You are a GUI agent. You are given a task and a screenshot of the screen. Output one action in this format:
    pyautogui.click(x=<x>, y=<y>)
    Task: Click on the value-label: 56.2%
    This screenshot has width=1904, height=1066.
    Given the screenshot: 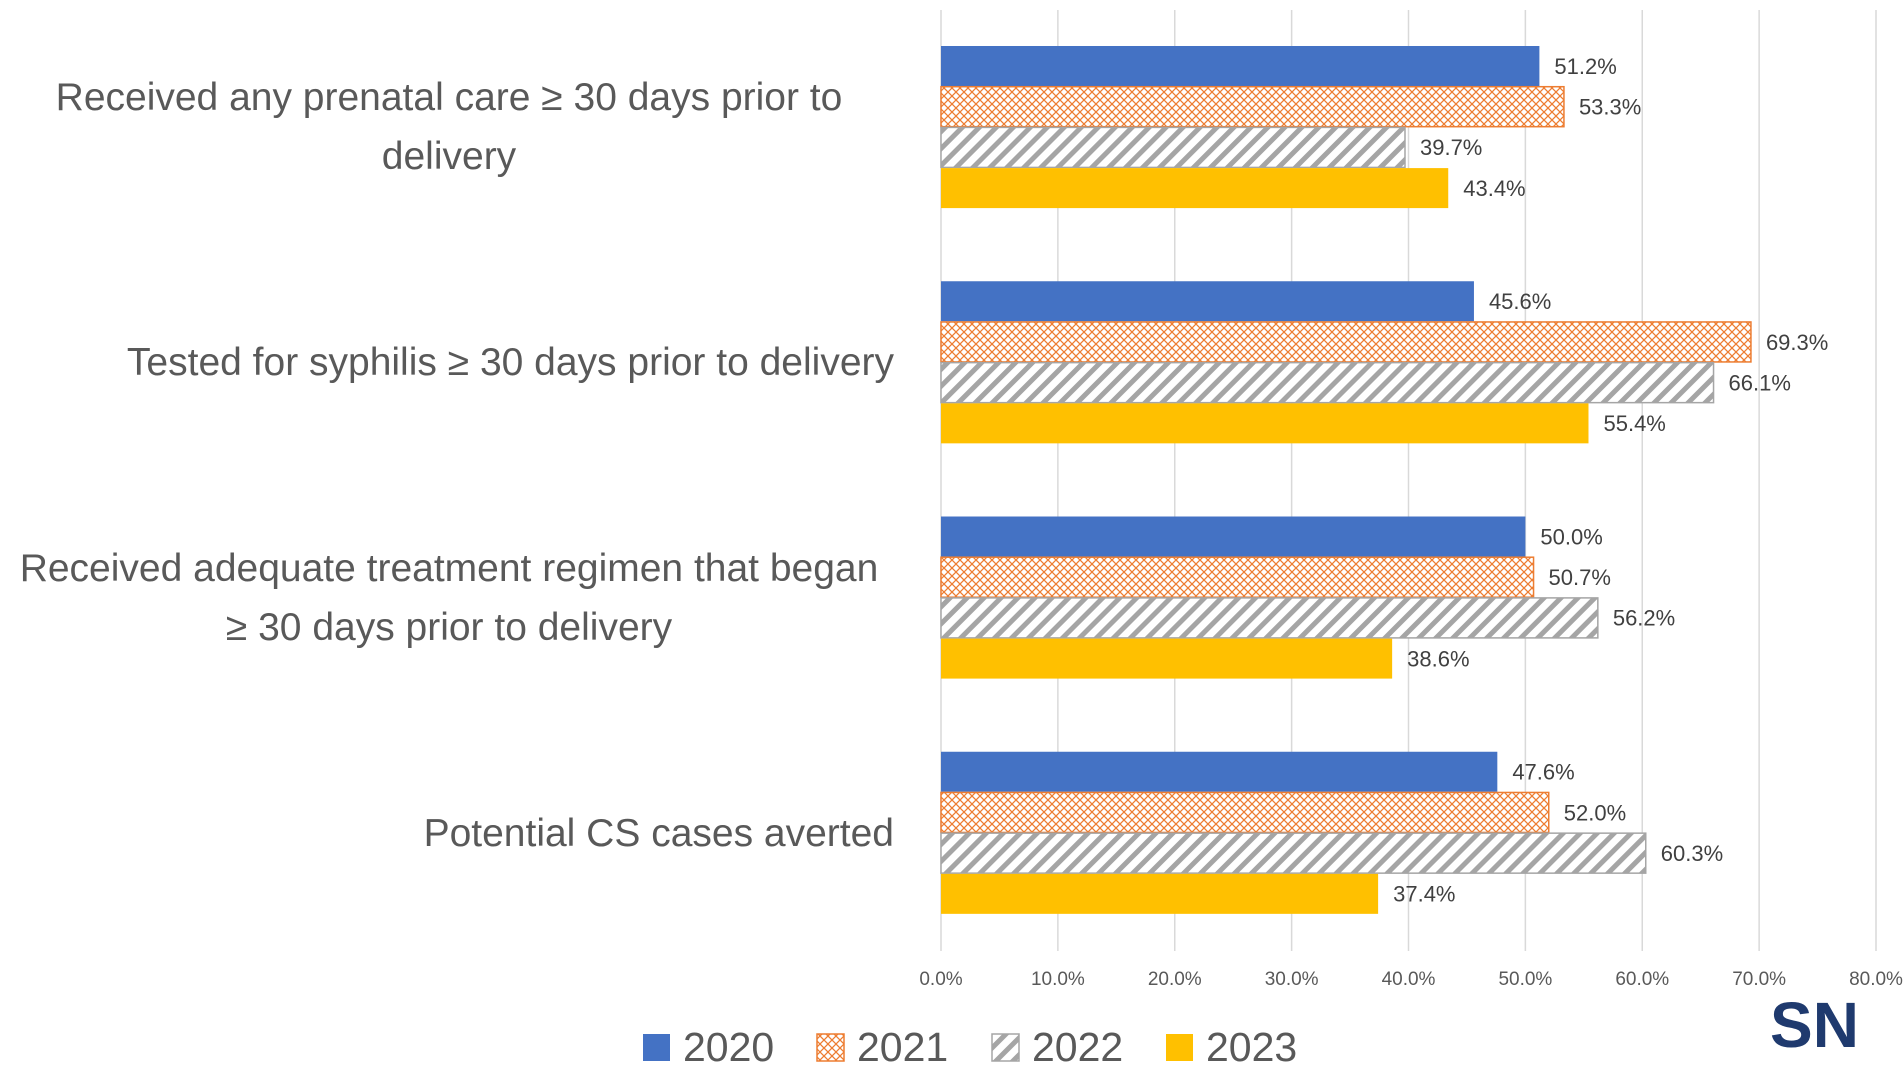 What is the action you would take?
    pyautogui.click(x=1644, y=618)
    